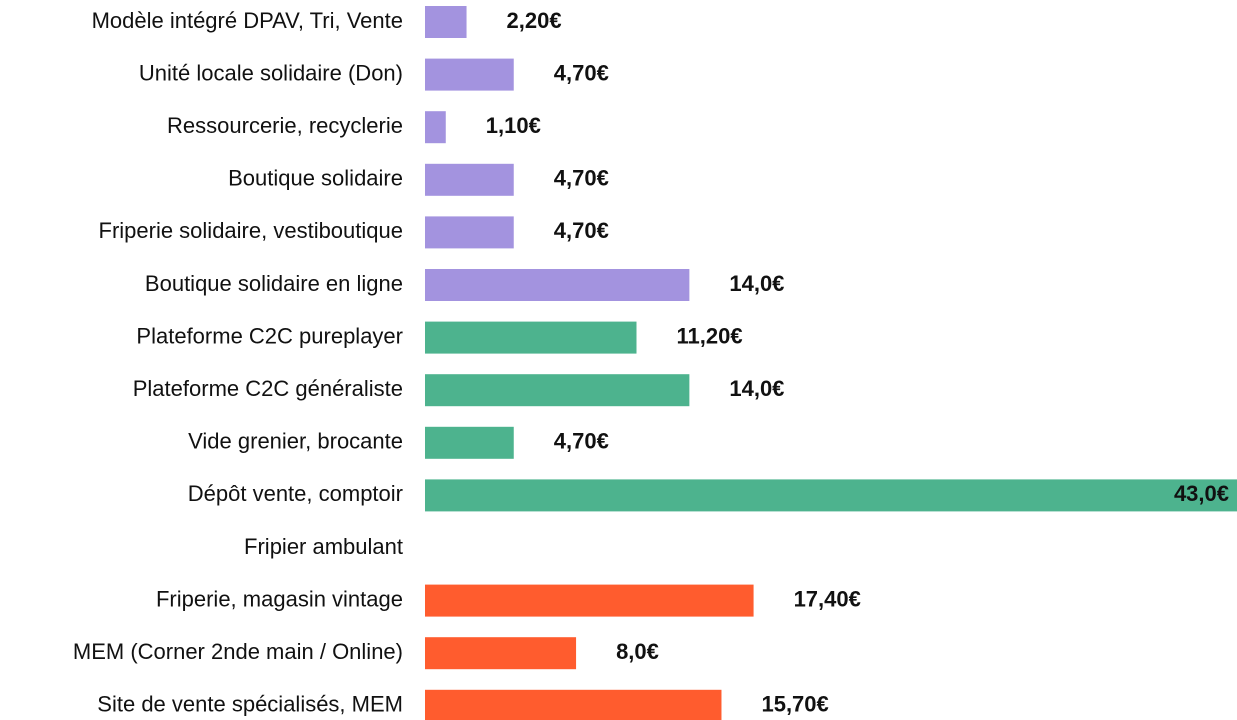 The width and height of the screenshot is (1237, 720). What do you see at coordinates (269, 335) in the screenshot?
I see `category-label: Plateforme C2C pureplayer` at bounding box center [269, 335].